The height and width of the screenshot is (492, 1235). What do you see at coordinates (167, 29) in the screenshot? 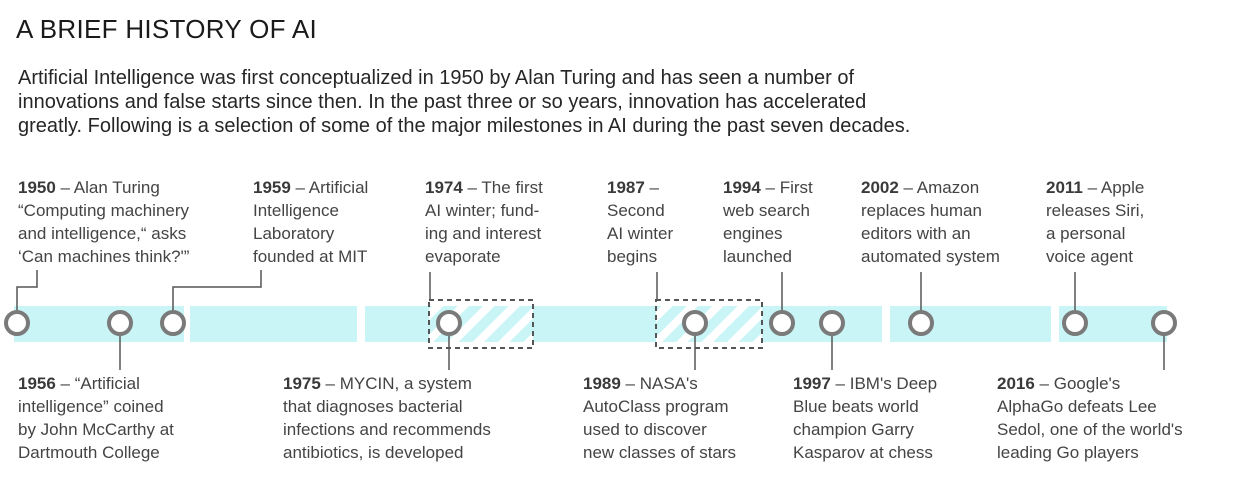
I see `page-title: A BRIEF HISTORY OF AI` at bounding box center [167, 29].